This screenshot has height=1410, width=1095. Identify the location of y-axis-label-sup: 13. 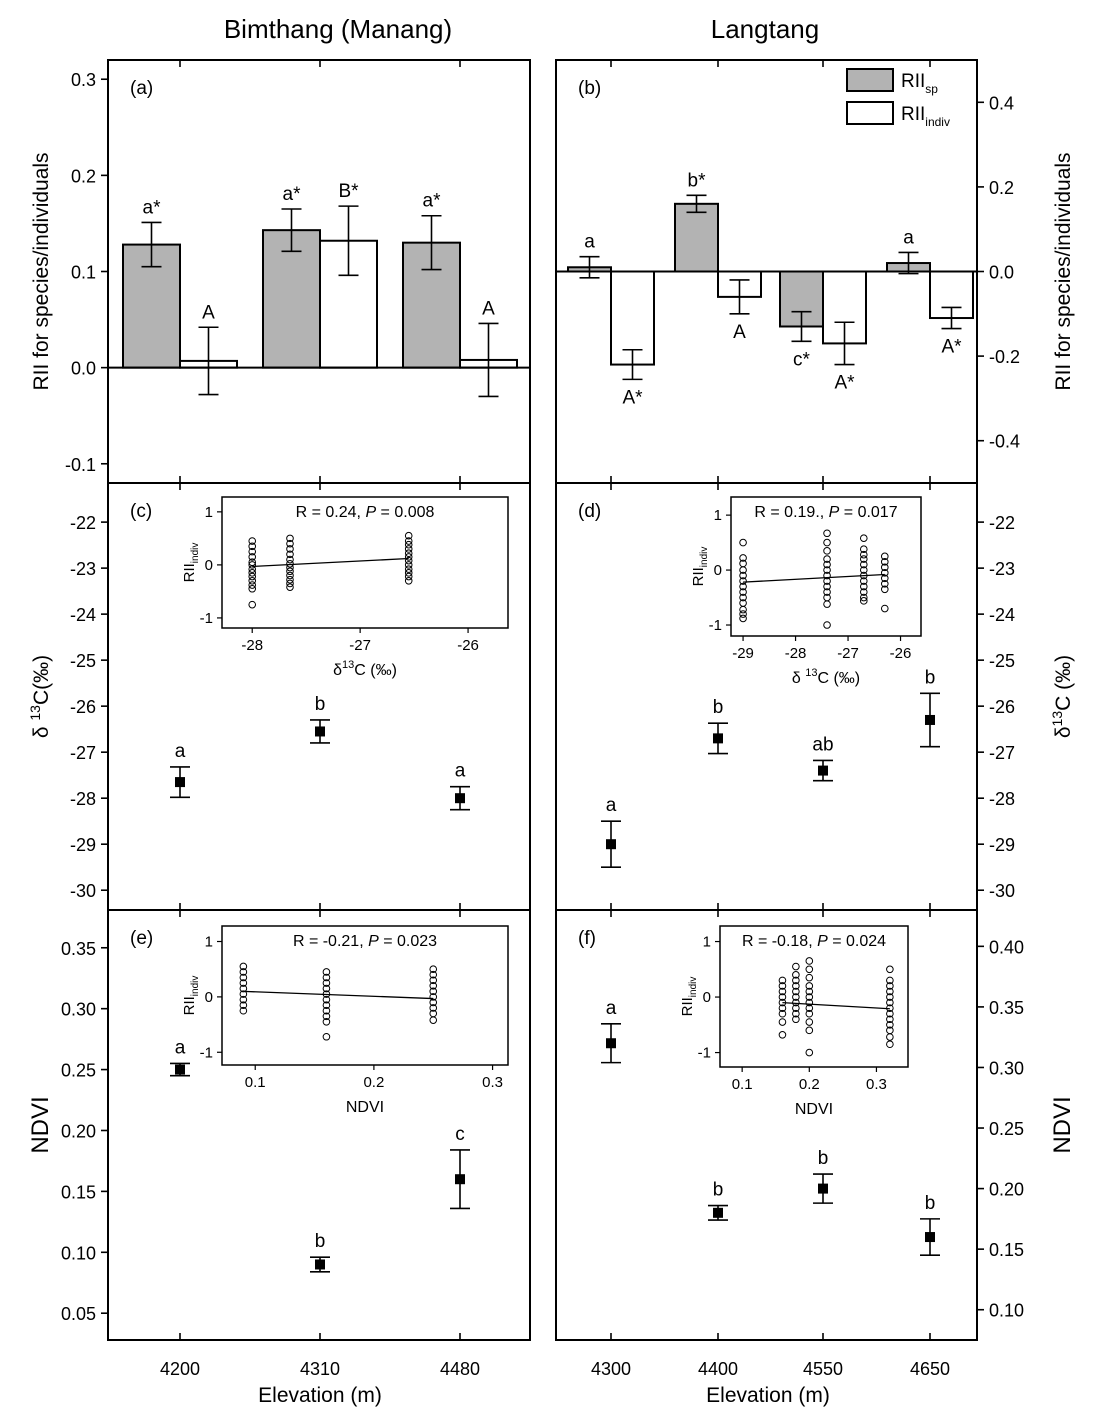
(1057, 719).